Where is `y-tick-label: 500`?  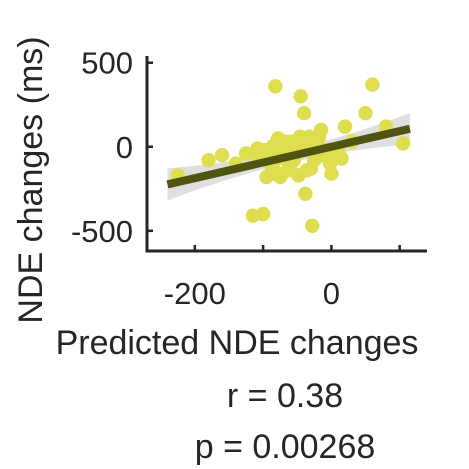 y-tick-label: 500 is located at coordinates (107, 63).